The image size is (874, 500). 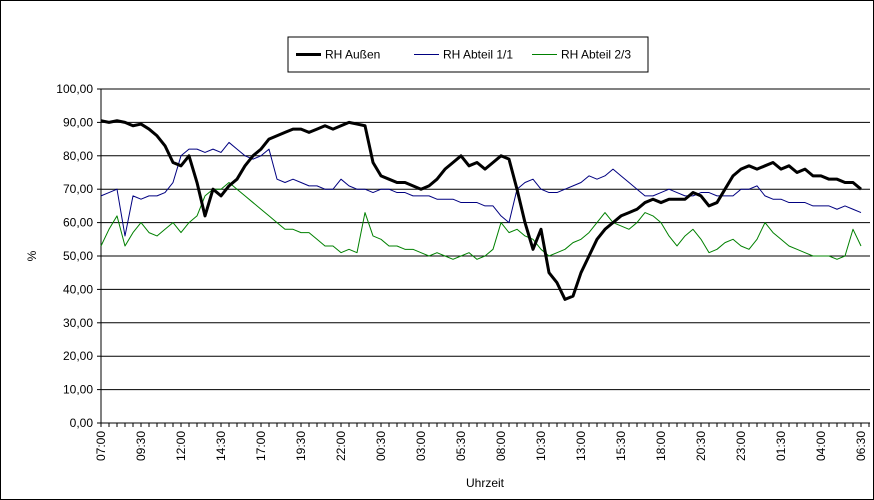 I want to click on x-tick-label: 19:30, so click(x=301, y=446).